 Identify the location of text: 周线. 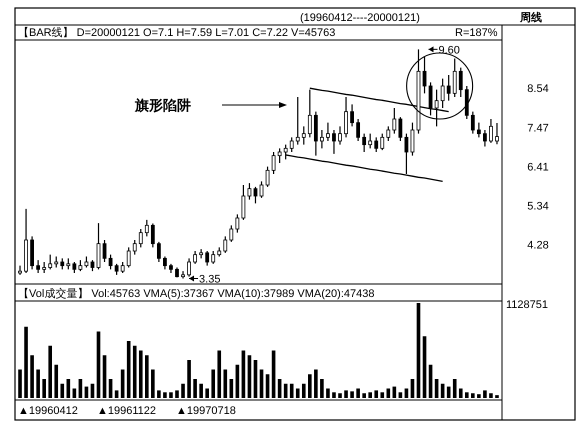
(530, 17).